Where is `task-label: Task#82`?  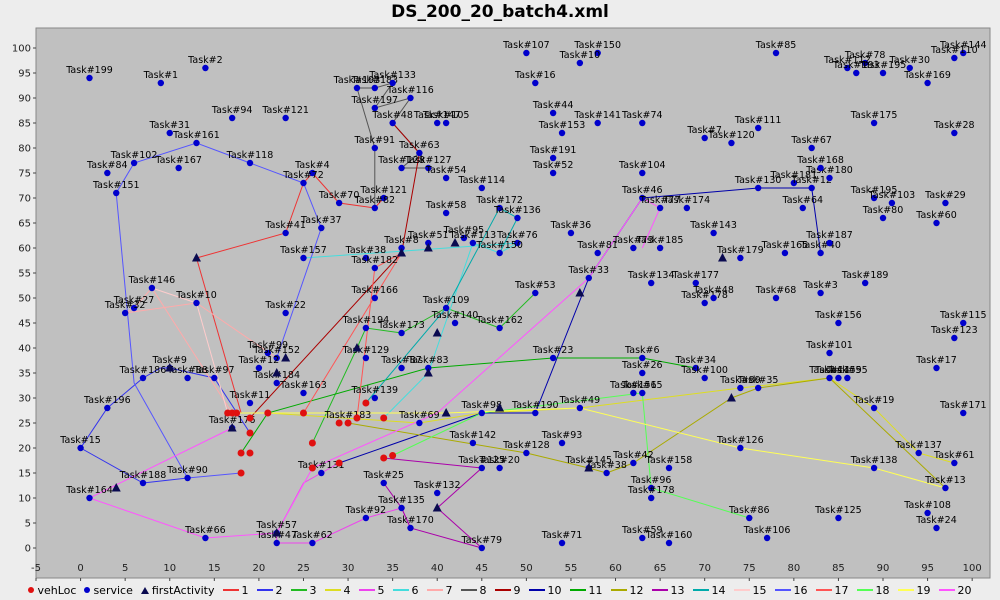 task-label: Task#82 is located at coordinates (375, 200).